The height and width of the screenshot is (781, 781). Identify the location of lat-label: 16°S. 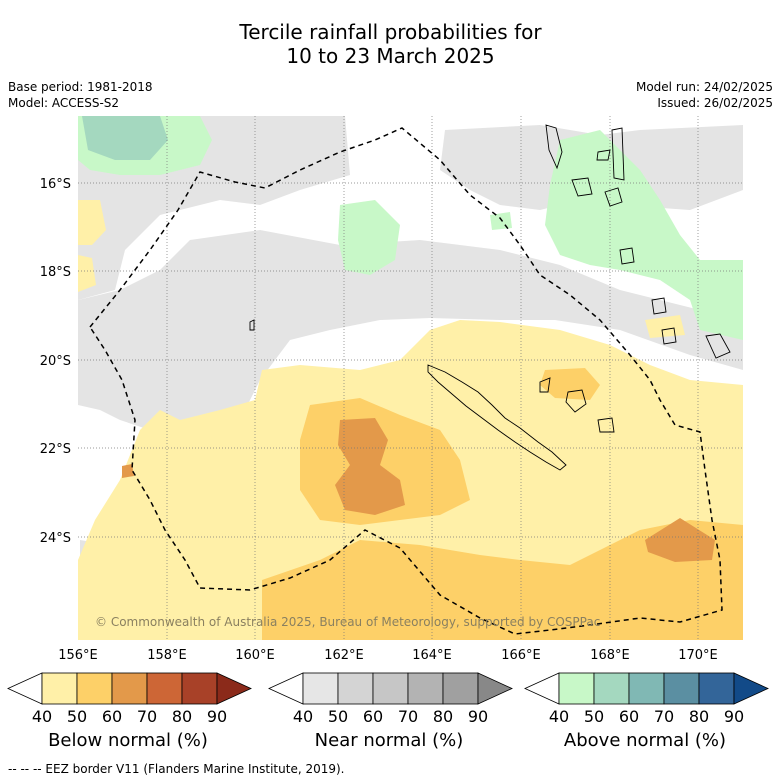
(55, 184).